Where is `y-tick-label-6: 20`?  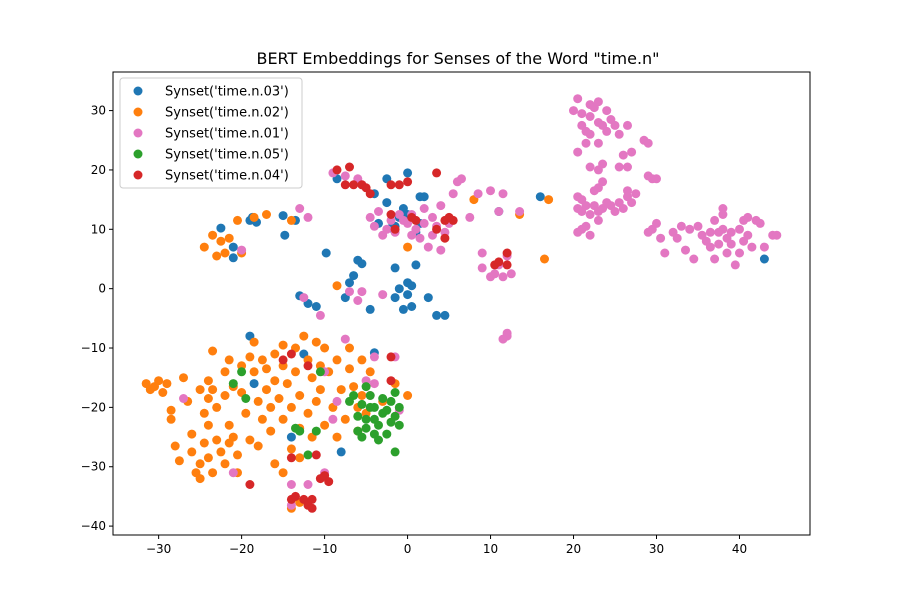
y-tick-label-6: 20 is located at coordinates (98, 170).